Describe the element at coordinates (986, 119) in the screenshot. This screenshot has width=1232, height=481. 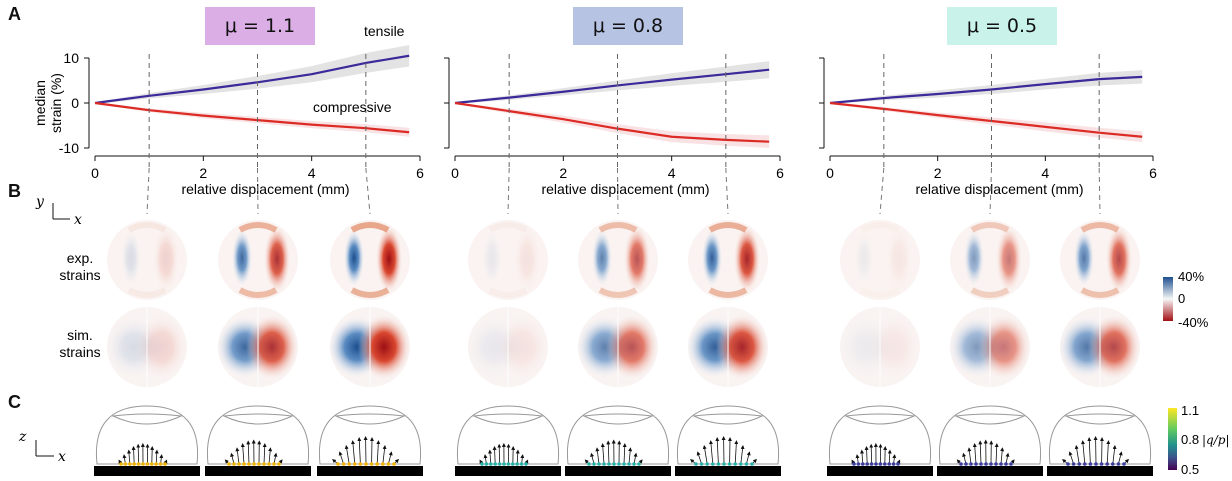
I see `series-line-compressive` at that location.